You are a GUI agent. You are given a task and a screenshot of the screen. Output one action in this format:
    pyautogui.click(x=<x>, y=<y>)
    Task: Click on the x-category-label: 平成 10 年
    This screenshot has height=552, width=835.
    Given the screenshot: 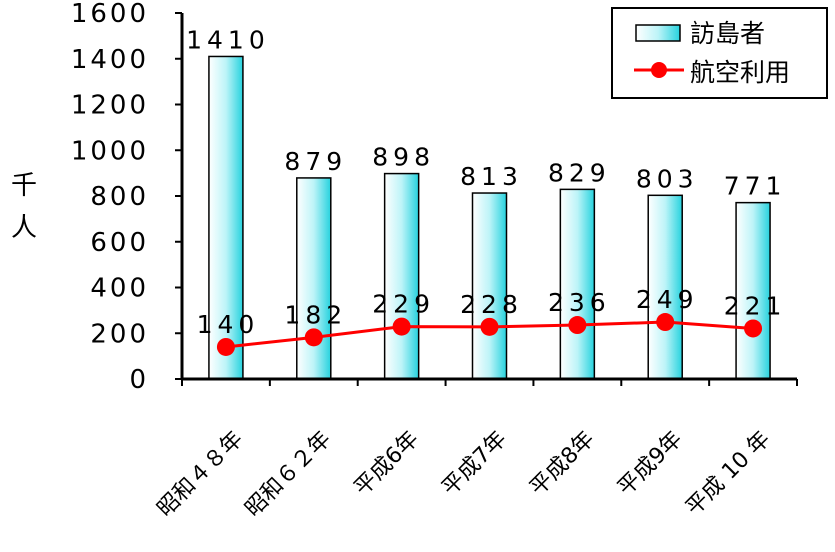 What is the action you would take?
    pyautogui.click(x=728, y=474)
    